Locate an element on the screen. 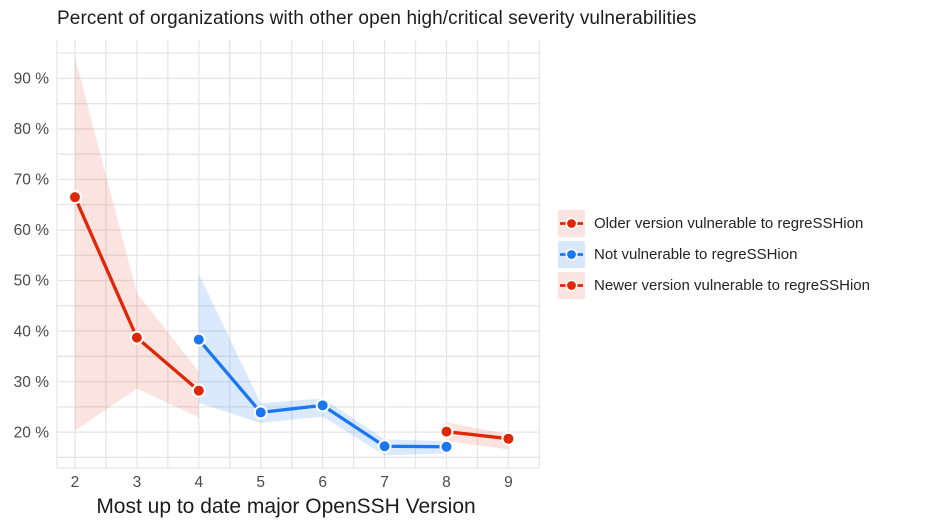 The image size is (930, 531). svg-text: 2 is located at coordinates (75, 482).